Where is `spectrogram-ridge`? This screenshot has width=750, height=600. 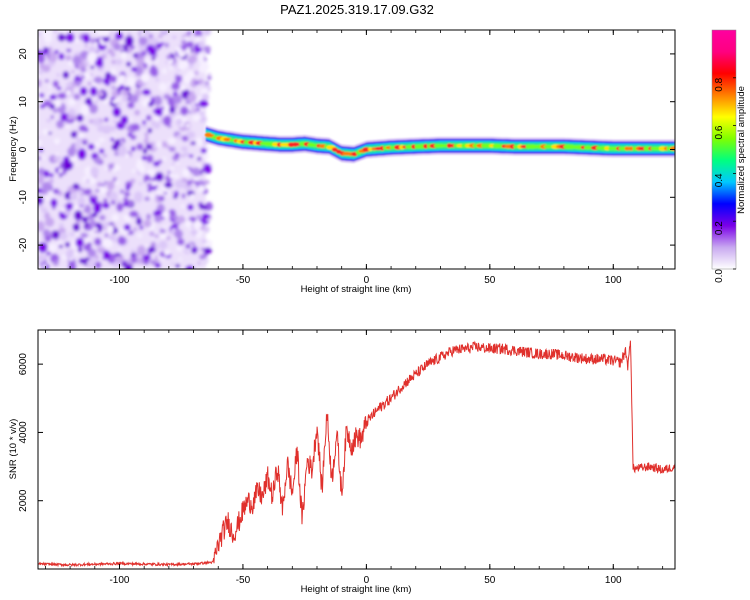 spectrogram-ridge is located at coordinates (439, 144).